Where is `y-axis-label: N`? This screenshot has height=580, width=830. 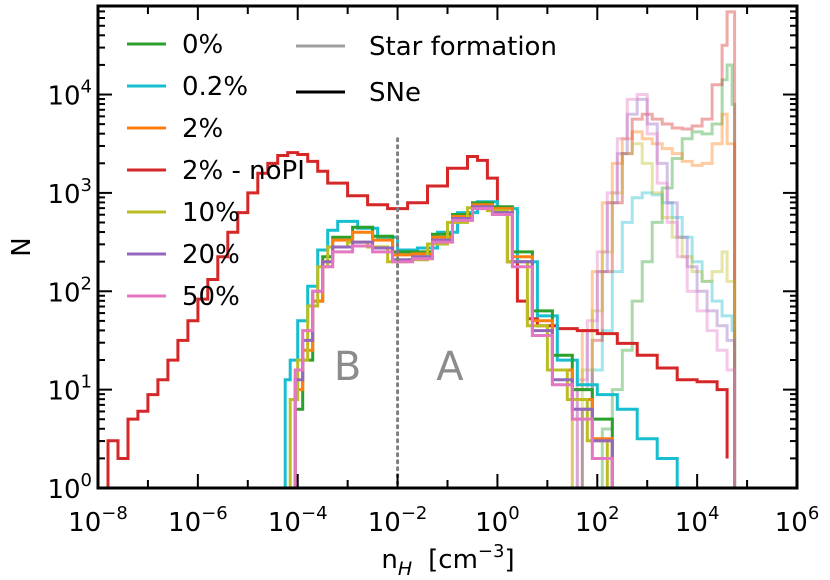 y-axis-label: N is located at coordinates (22, 246).